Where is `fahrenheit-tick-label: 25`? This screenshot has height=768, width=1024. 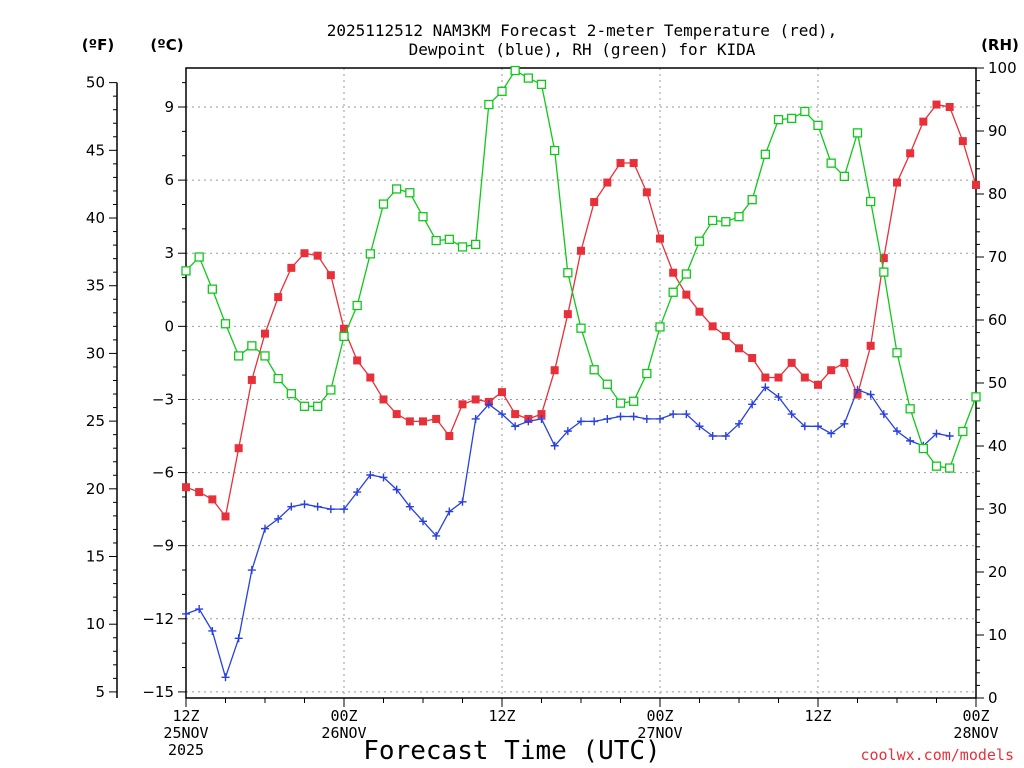
fahrenheit-tick-label: 25 is located at coordinates (95, 421).